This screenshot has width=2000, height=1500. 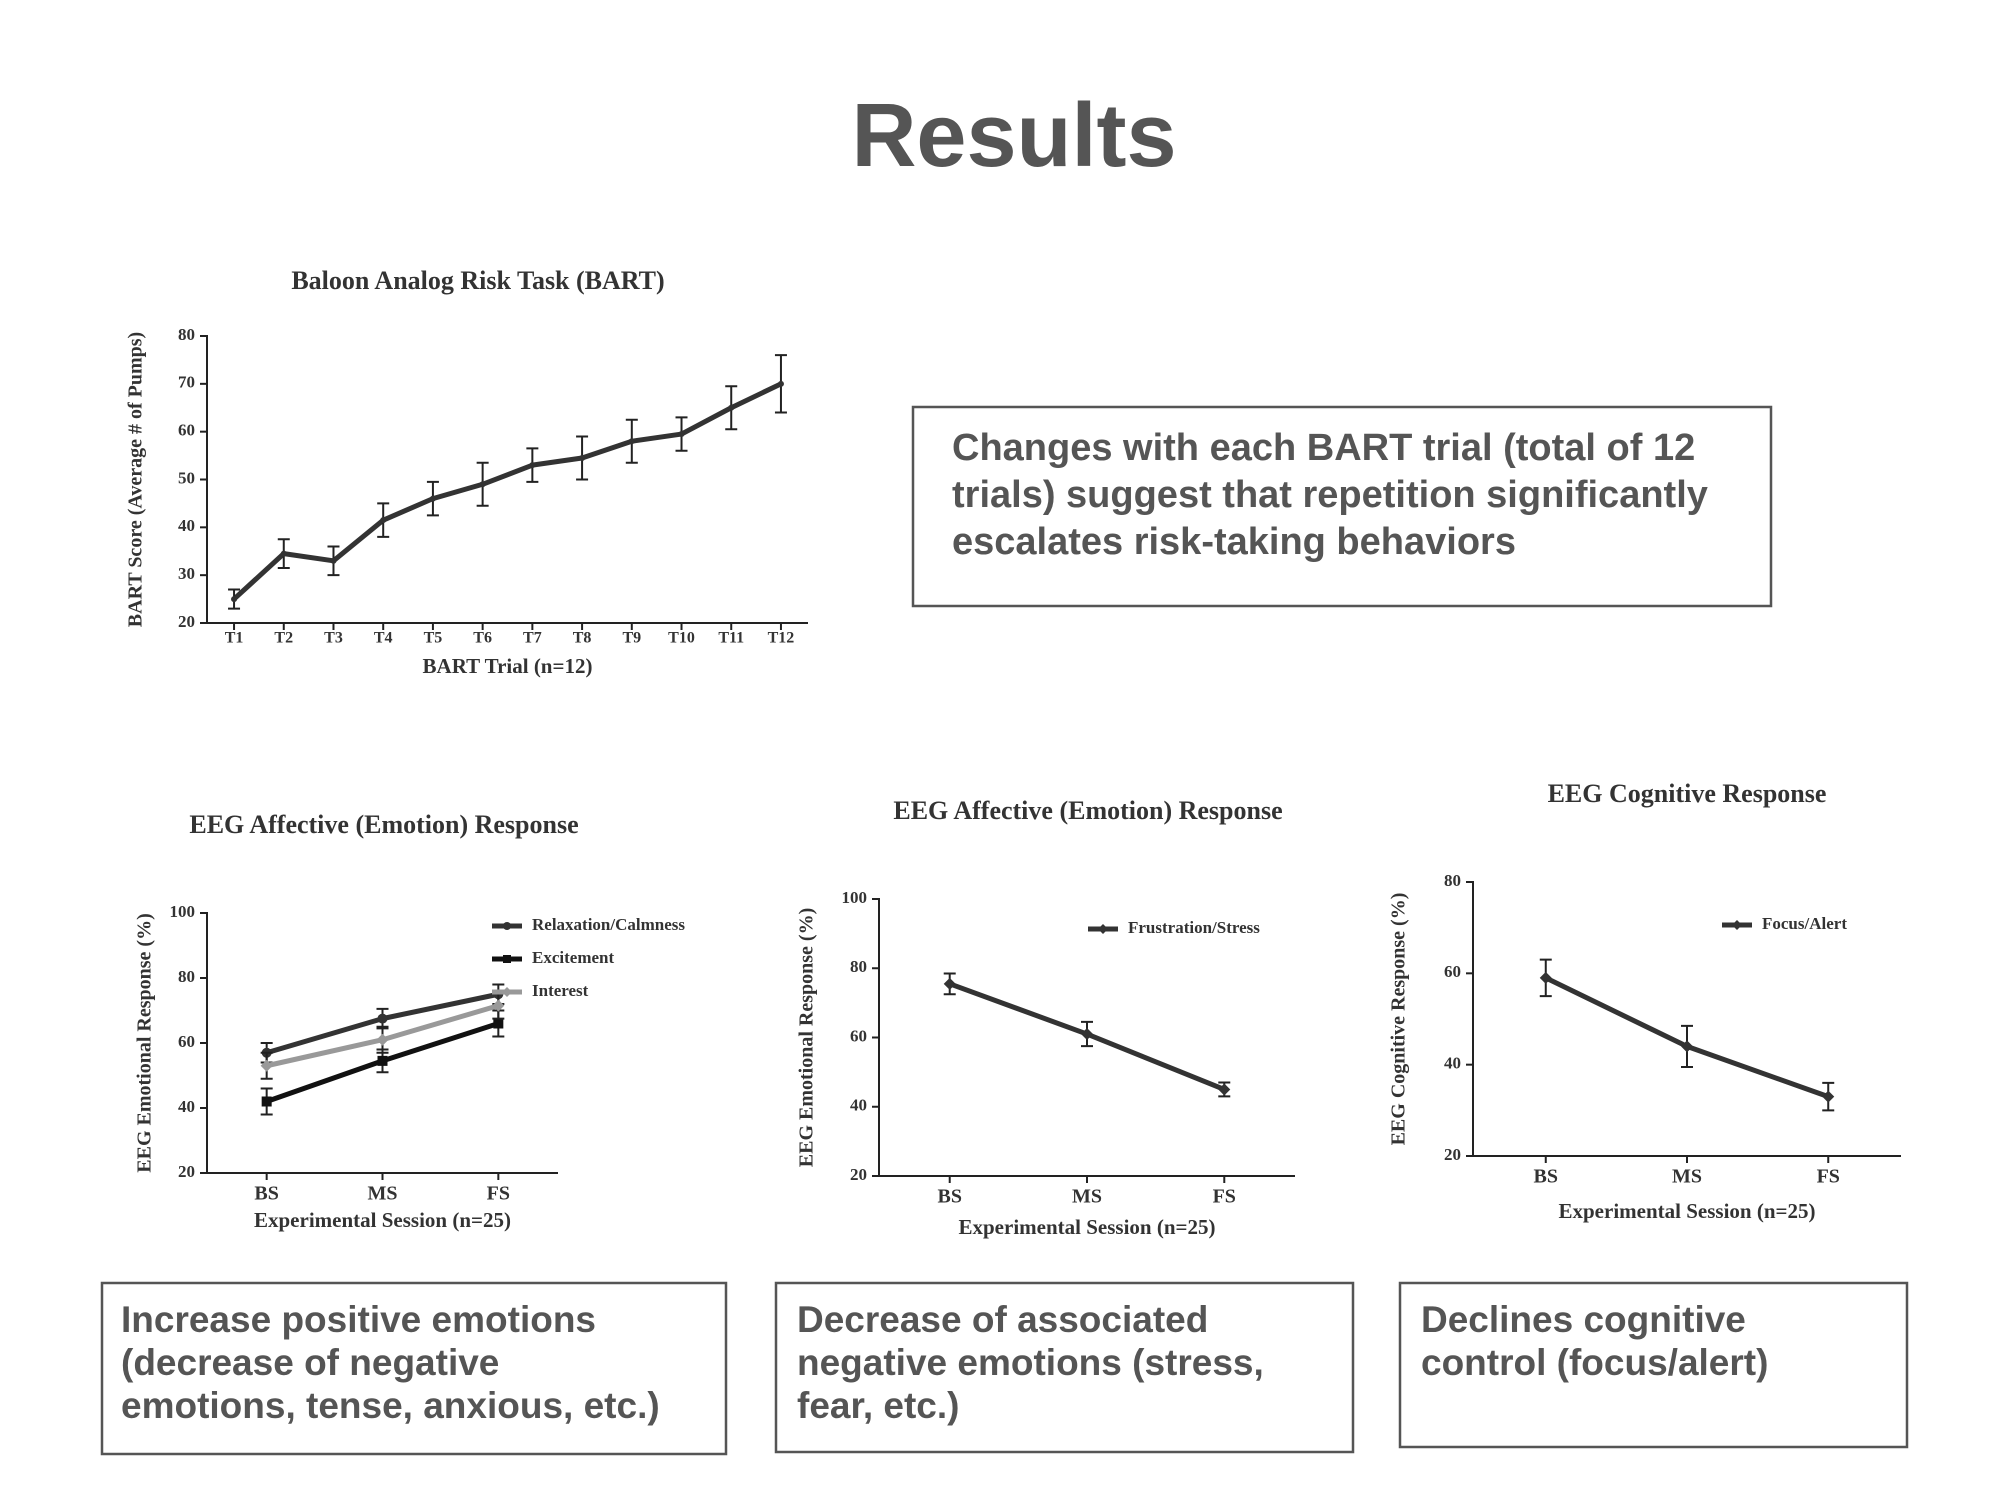 I want to click on series-line, so click(x=507, y=491).